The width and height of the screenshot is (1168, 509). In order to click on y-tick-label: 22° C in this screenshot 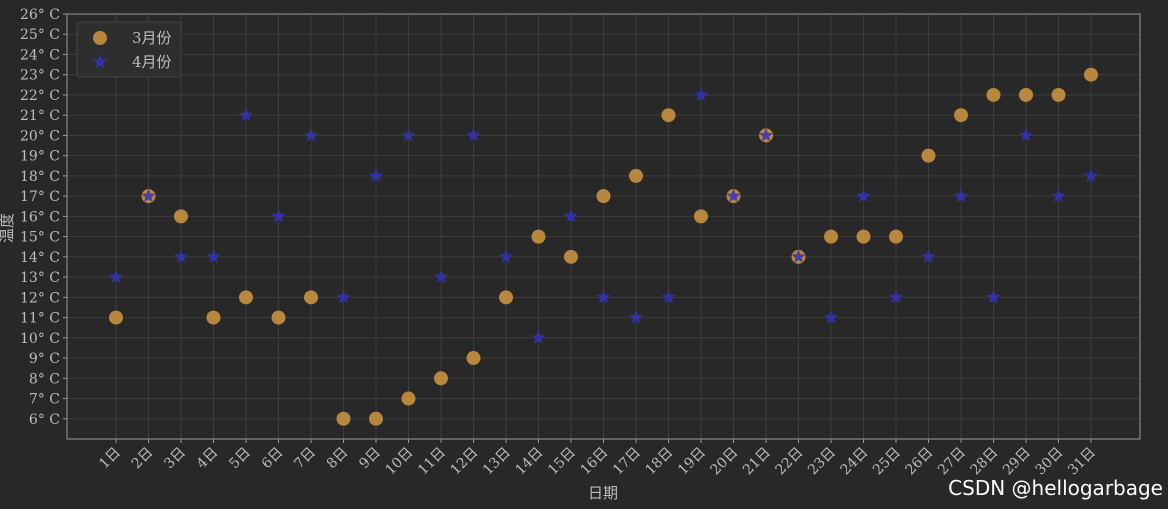, I will do `click(40, 96)`.